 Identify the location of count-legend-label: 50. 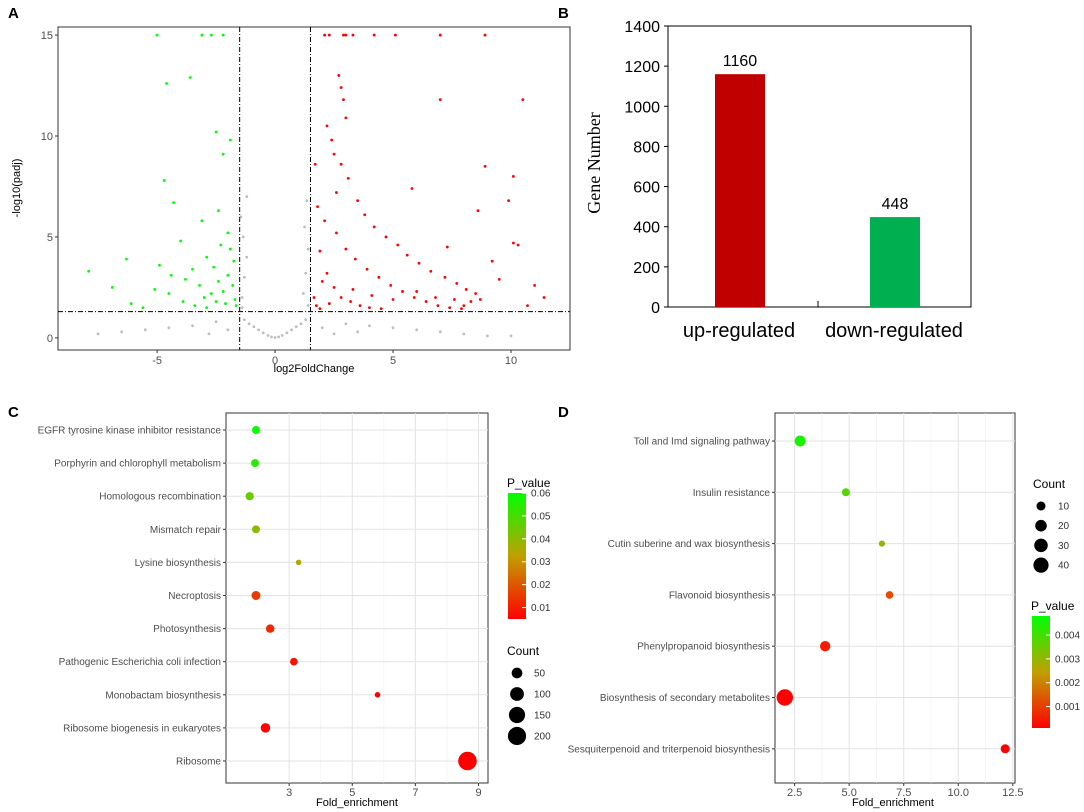
(540, 674).